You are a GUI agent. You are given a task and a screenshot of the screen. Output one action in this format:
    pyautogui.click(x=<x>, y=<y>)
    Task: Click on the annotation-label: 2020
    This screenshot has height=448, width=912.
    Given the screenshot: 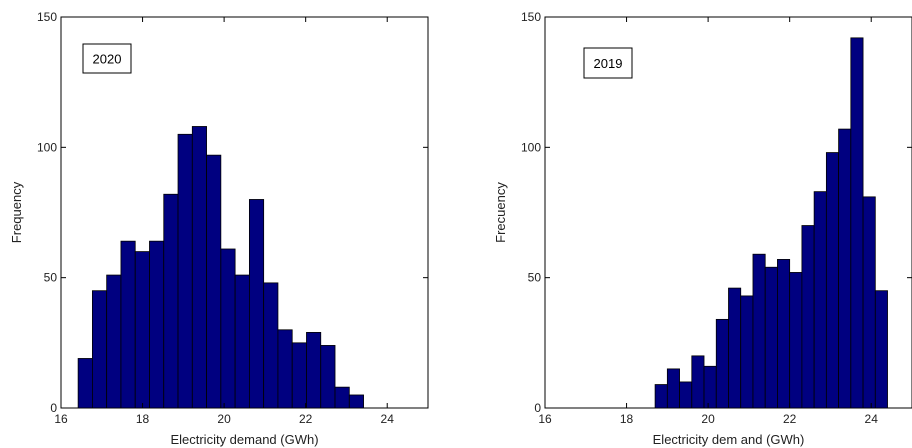 What is the action you would take?
    pyautogui.click(x=107, y=59)
    